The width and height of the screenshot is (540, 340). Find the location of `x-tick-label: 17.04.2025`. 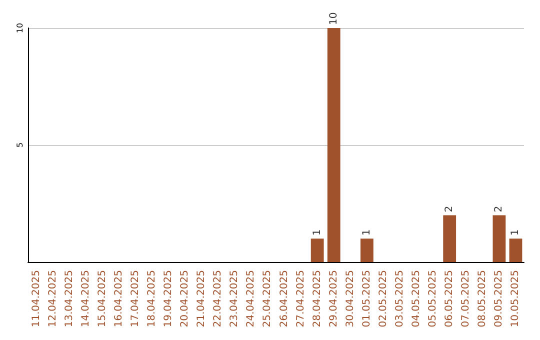

x-tick-label: 17.04.2025 is located at coordinates (135, 299).